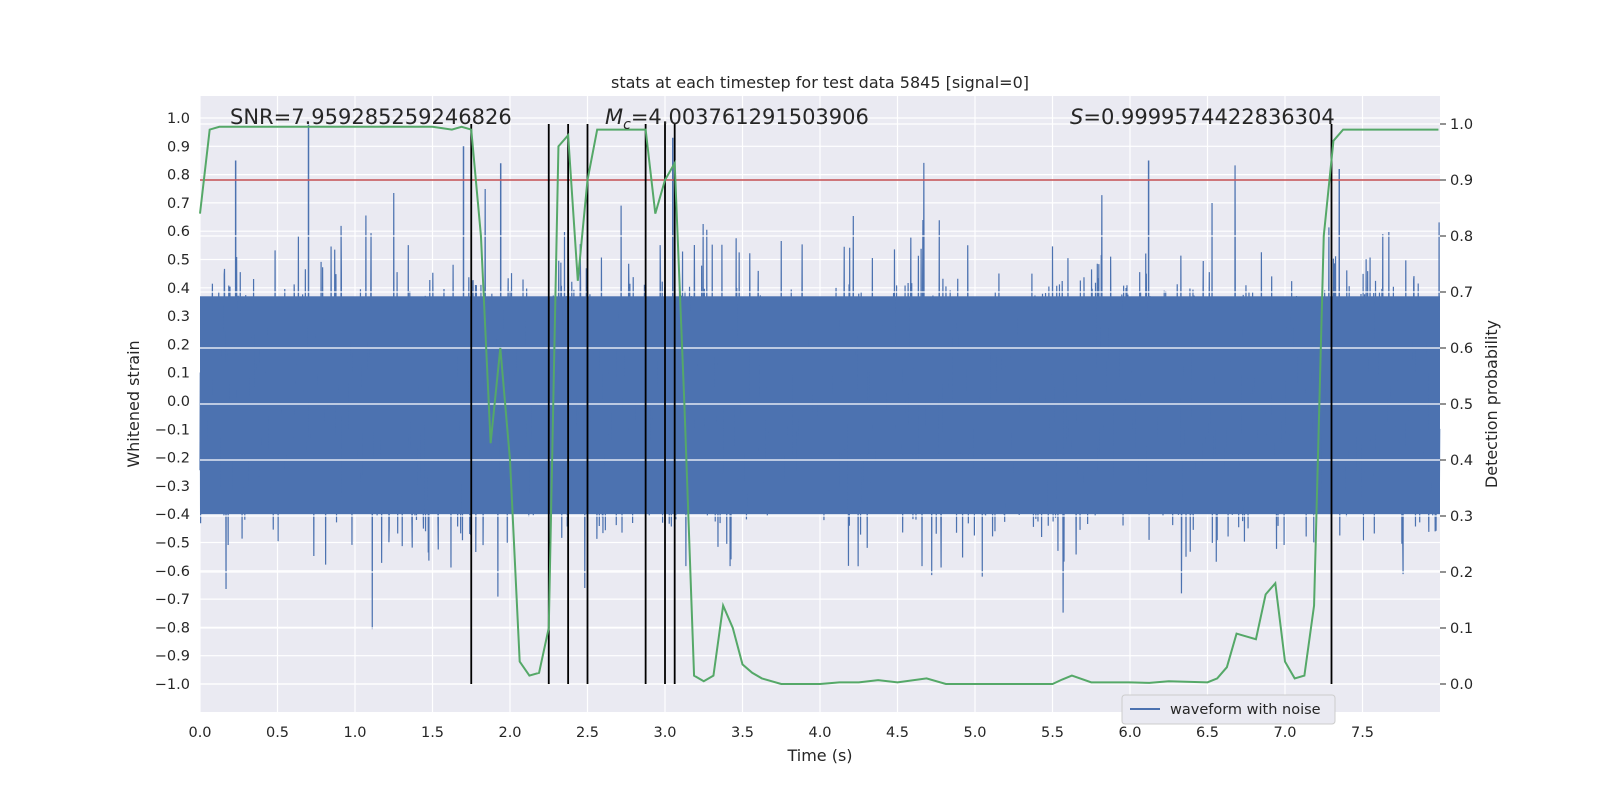 This screenshot has height=800, width=1600. I want to click on y-right-tick-label: 0.9, so click(1461, 181).